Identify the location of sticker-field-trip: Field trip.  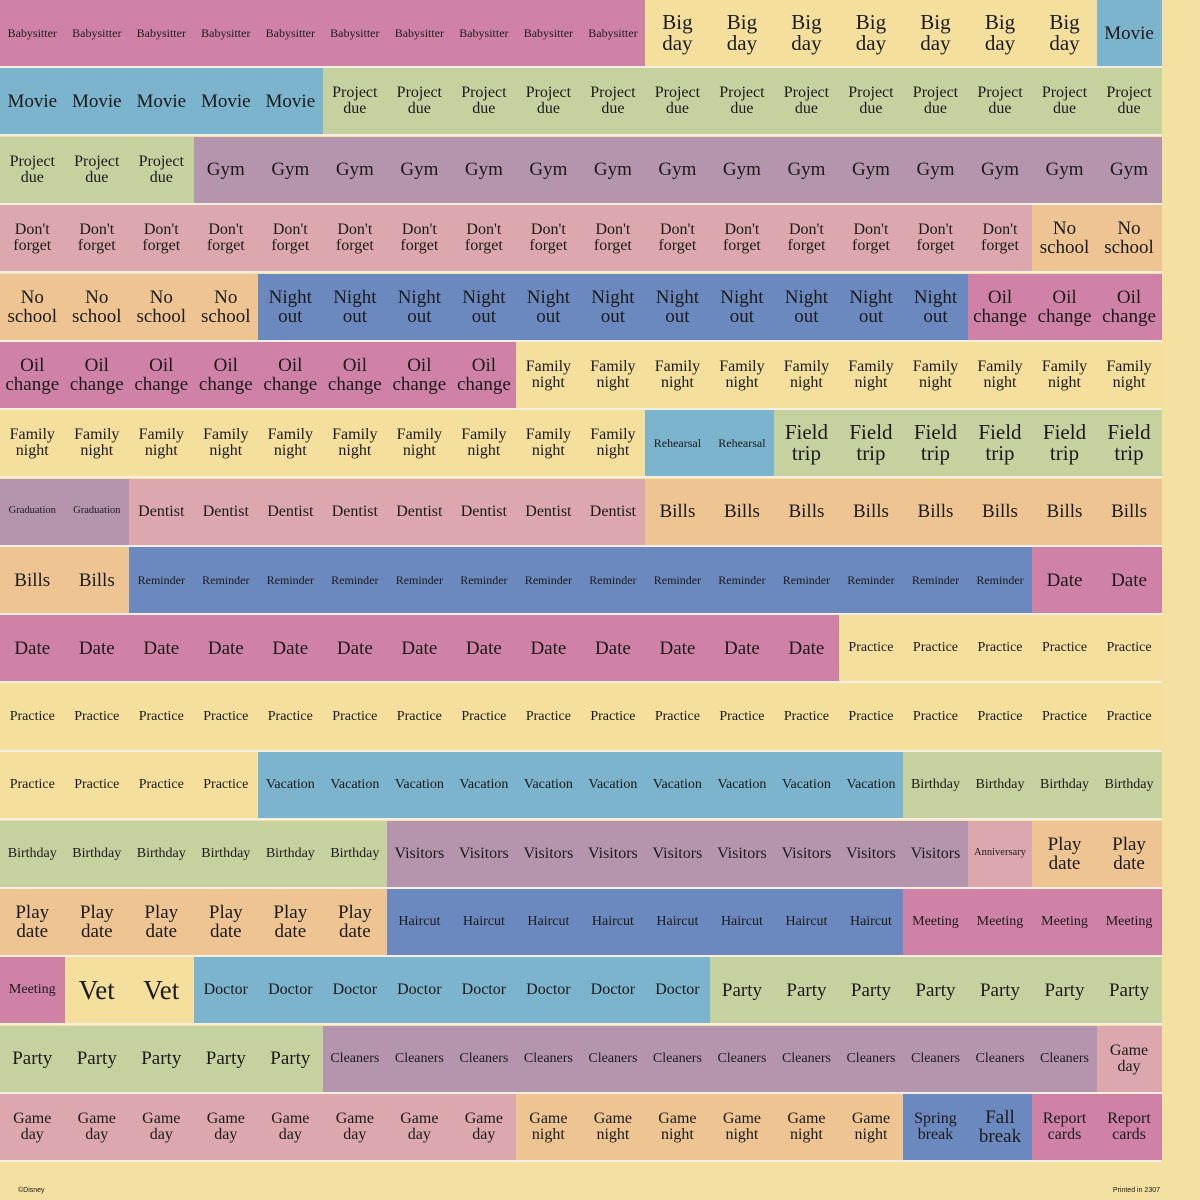
(935, 443).